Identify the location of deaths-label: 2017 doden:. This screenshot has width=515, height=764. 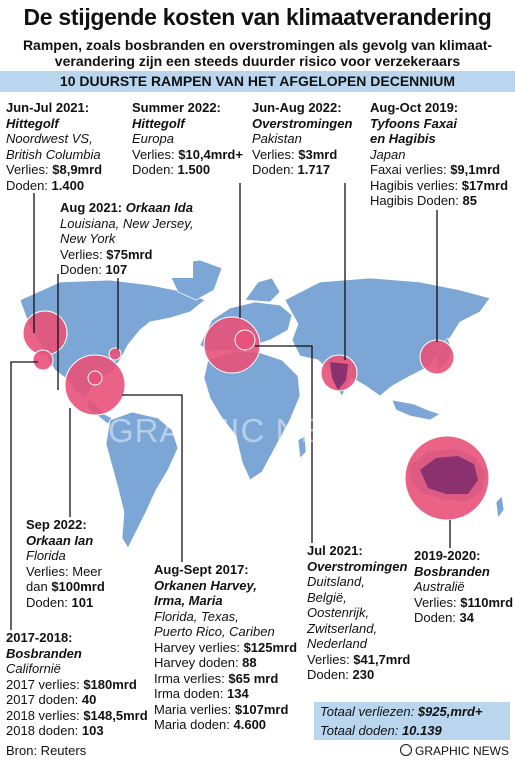
(44, 699).